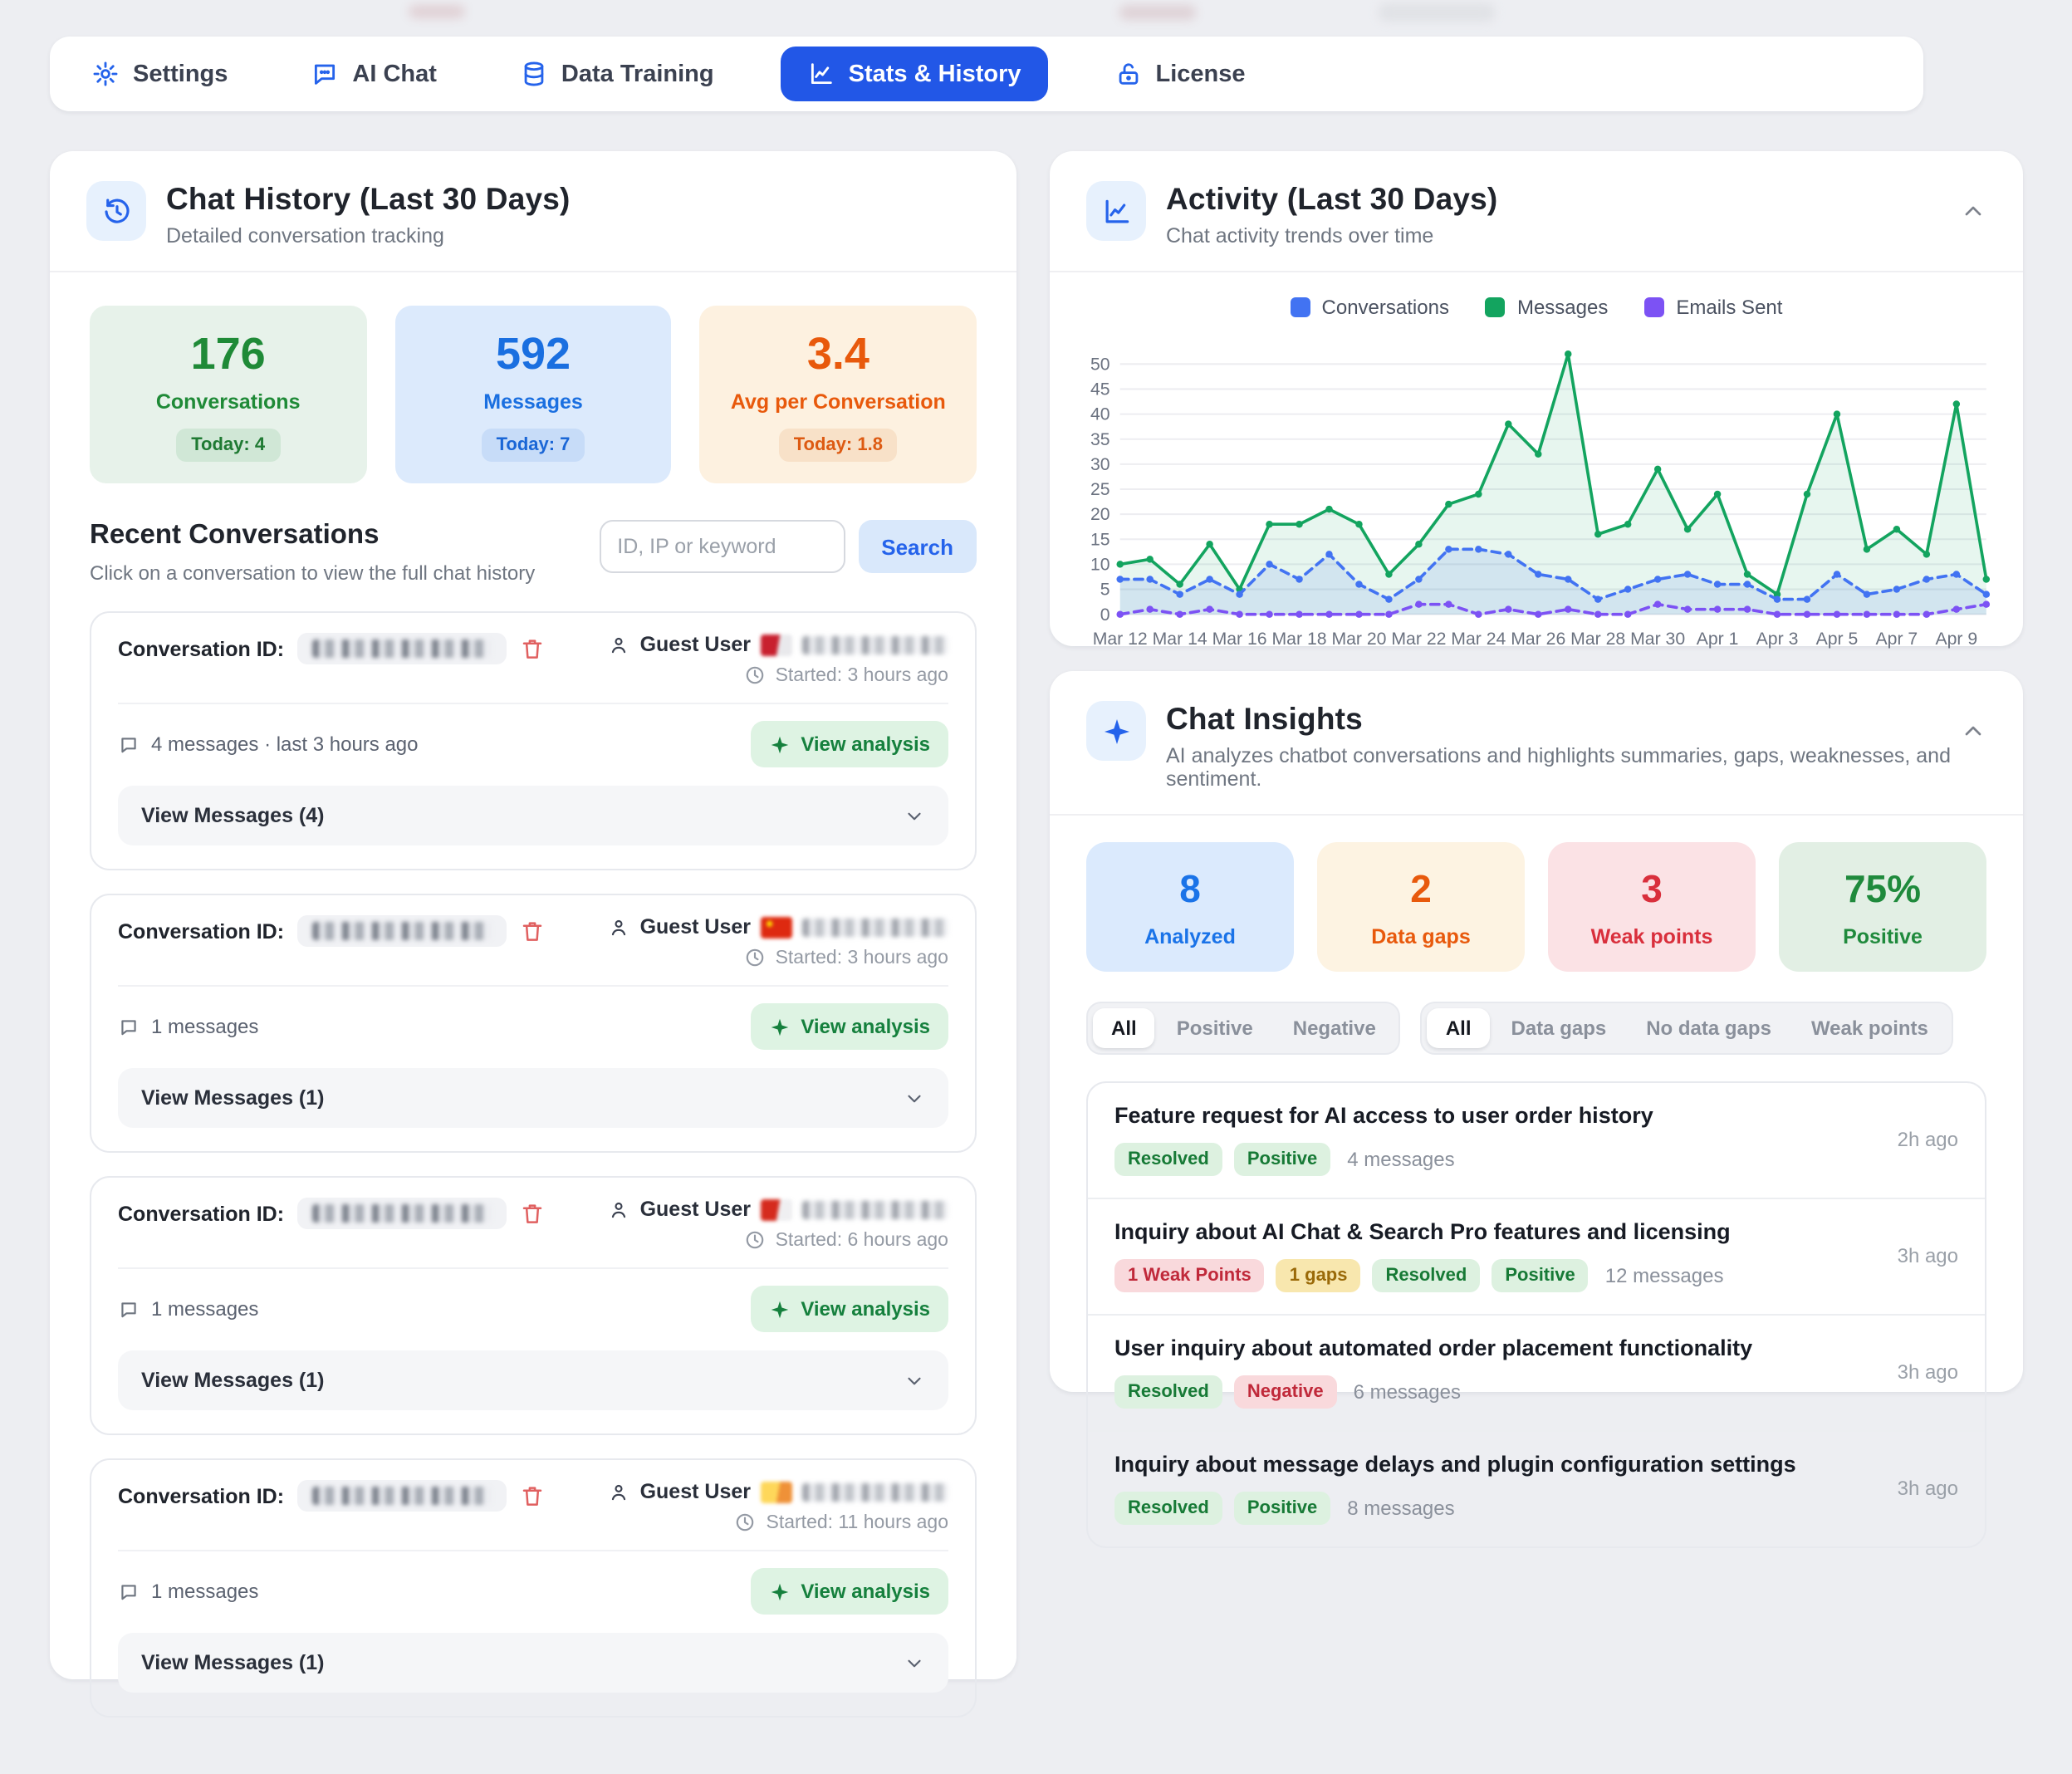  Describe the element at coordinates (917, 546) in the screenshot. I see `search-button: Search` at that location.